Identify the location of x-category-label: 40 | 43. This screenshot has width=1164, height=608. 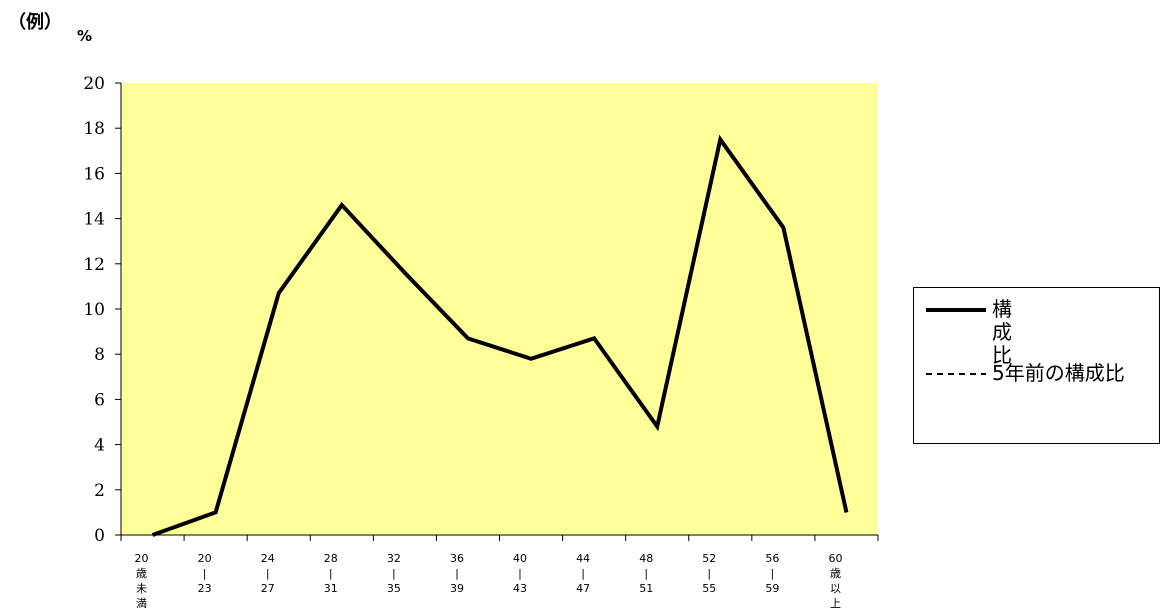
(520, 573).